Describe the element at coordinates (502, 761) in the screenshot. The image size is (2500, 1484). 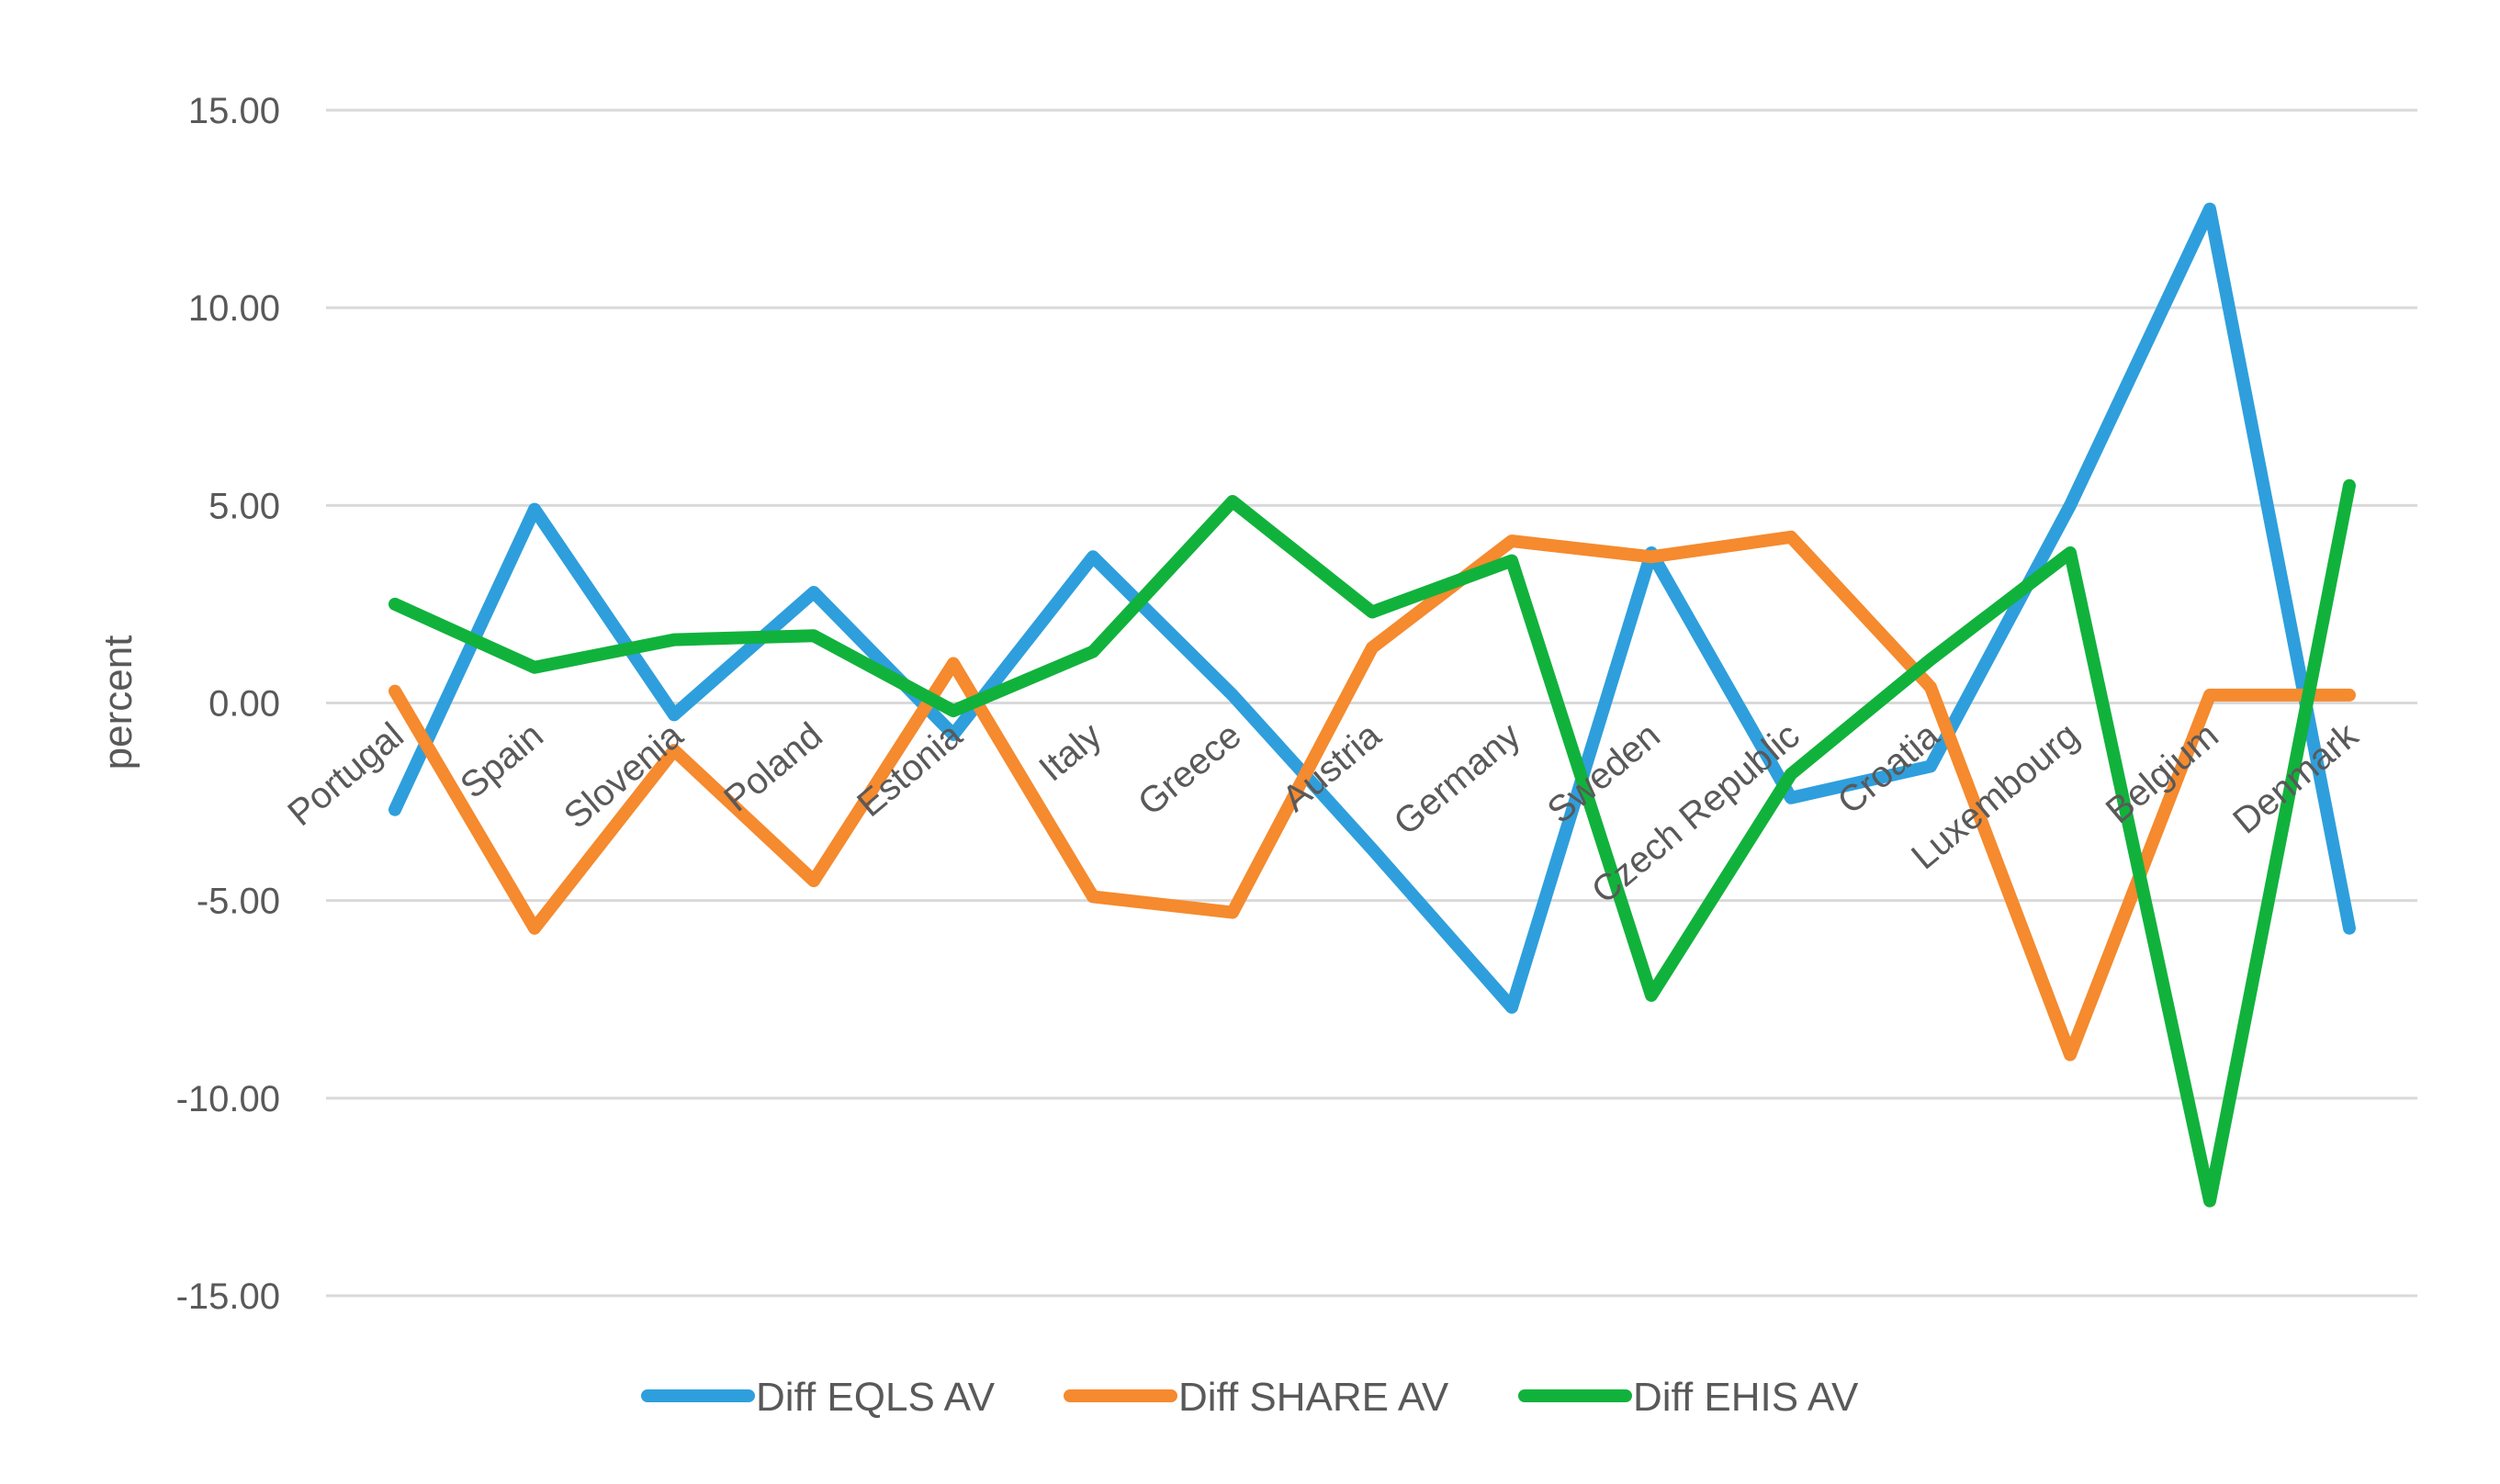
I see `x-tick-label: Spain` at that location.